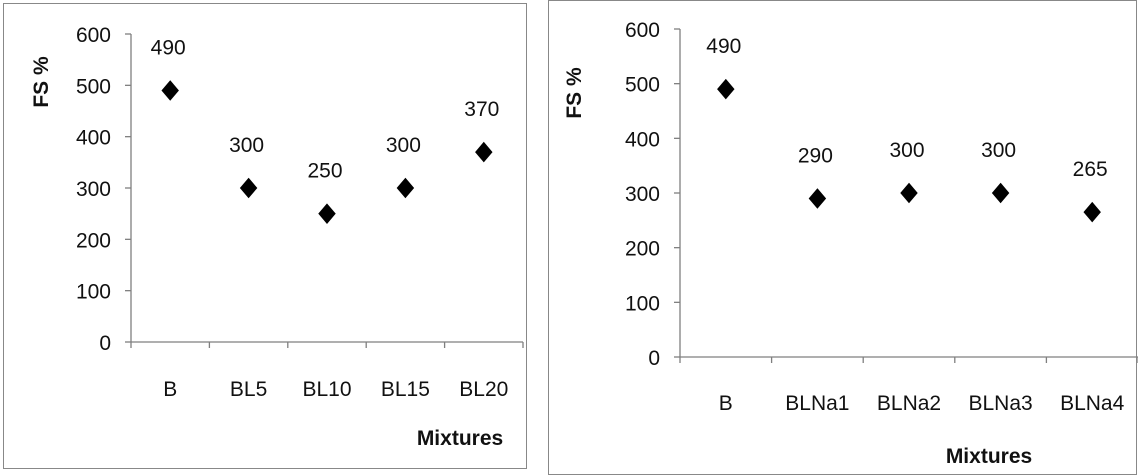 Image resolution: width=1139 pixels, height=476 pixels. What do you see at coordinates (989, 456) in the screenshot?
I see `chart-right-x-axis-title: Mixtures` at bounding box center [989, 456].